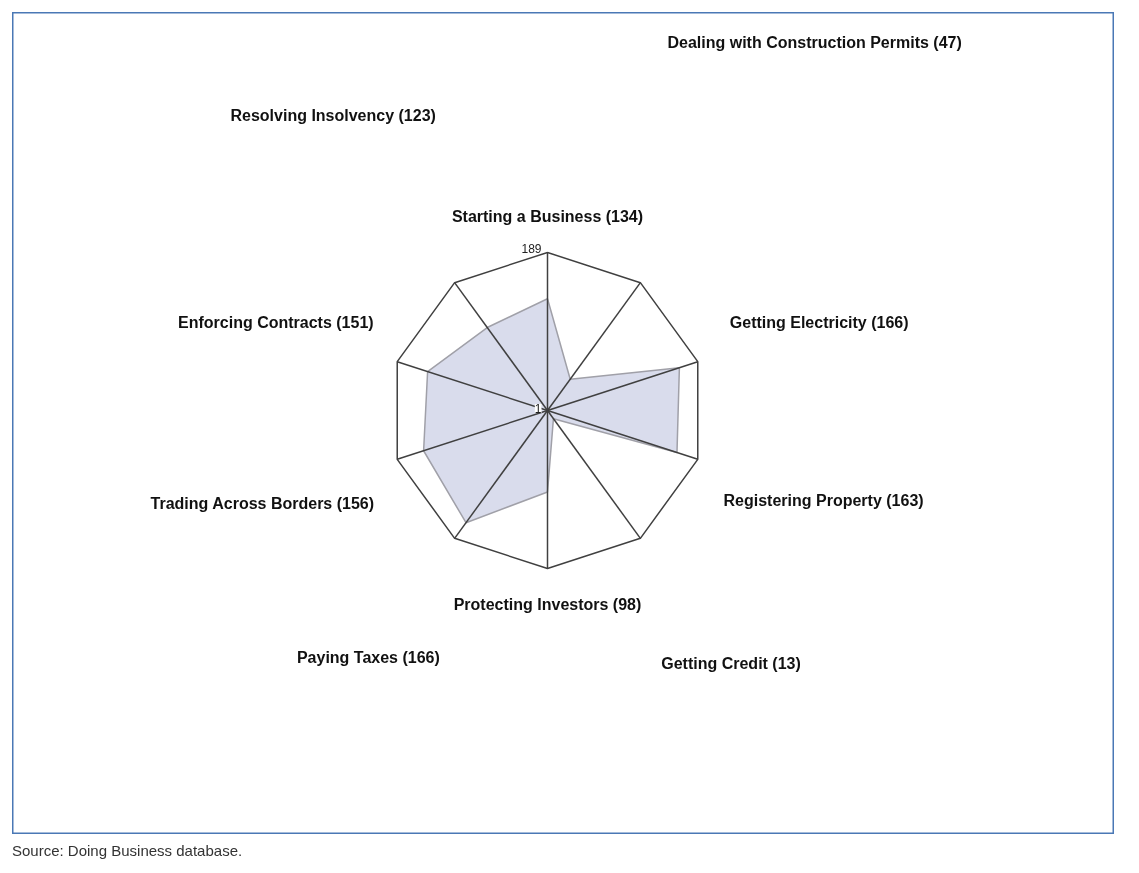  I want to click on spoke-label: Resolving Insolvency (123), so click(333, 116).